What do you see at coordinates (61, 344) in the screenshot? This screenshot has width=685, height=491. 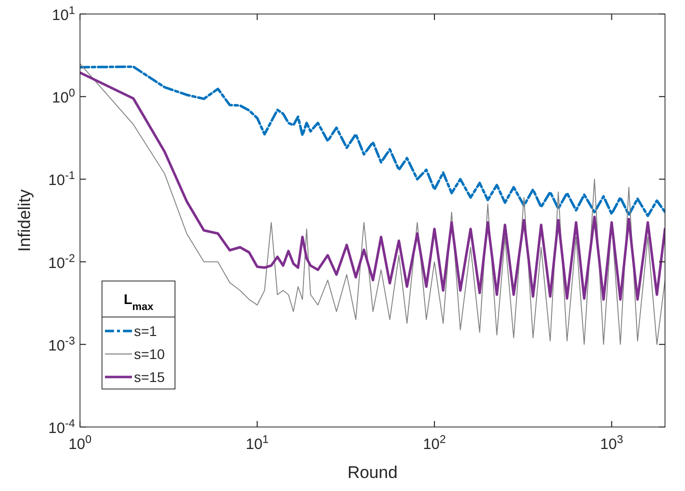 I see `y-tick-label: 10$^{-3}$` at bounding box center [61, 344].